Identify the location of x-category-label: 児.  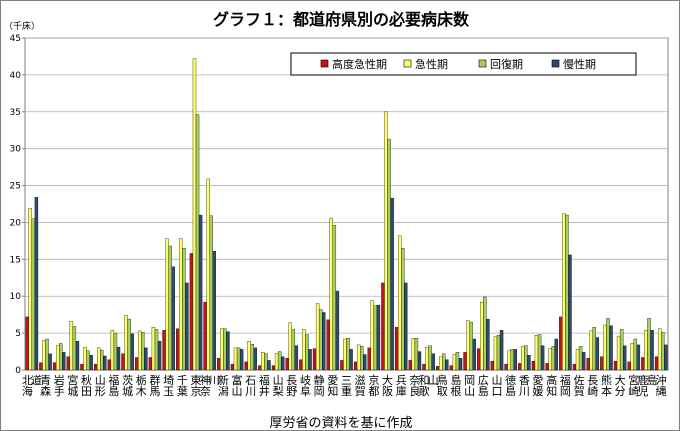
(642, 391).